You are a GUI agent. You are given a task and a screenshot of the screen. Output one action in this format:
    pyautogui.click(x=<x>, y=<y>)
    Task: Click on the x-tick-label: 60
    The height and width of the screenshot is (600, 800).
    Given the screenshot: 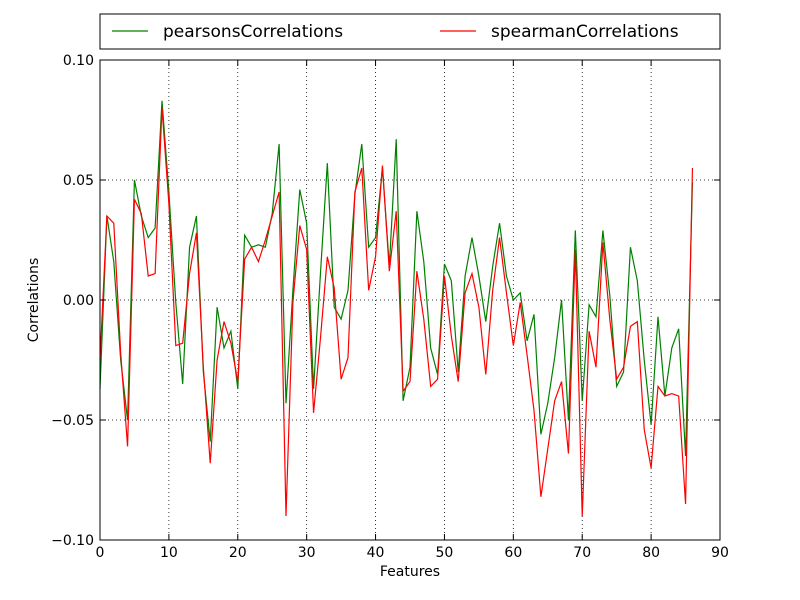 What is the action you would take?
    pyautogui.click(x=513, y=553)
    